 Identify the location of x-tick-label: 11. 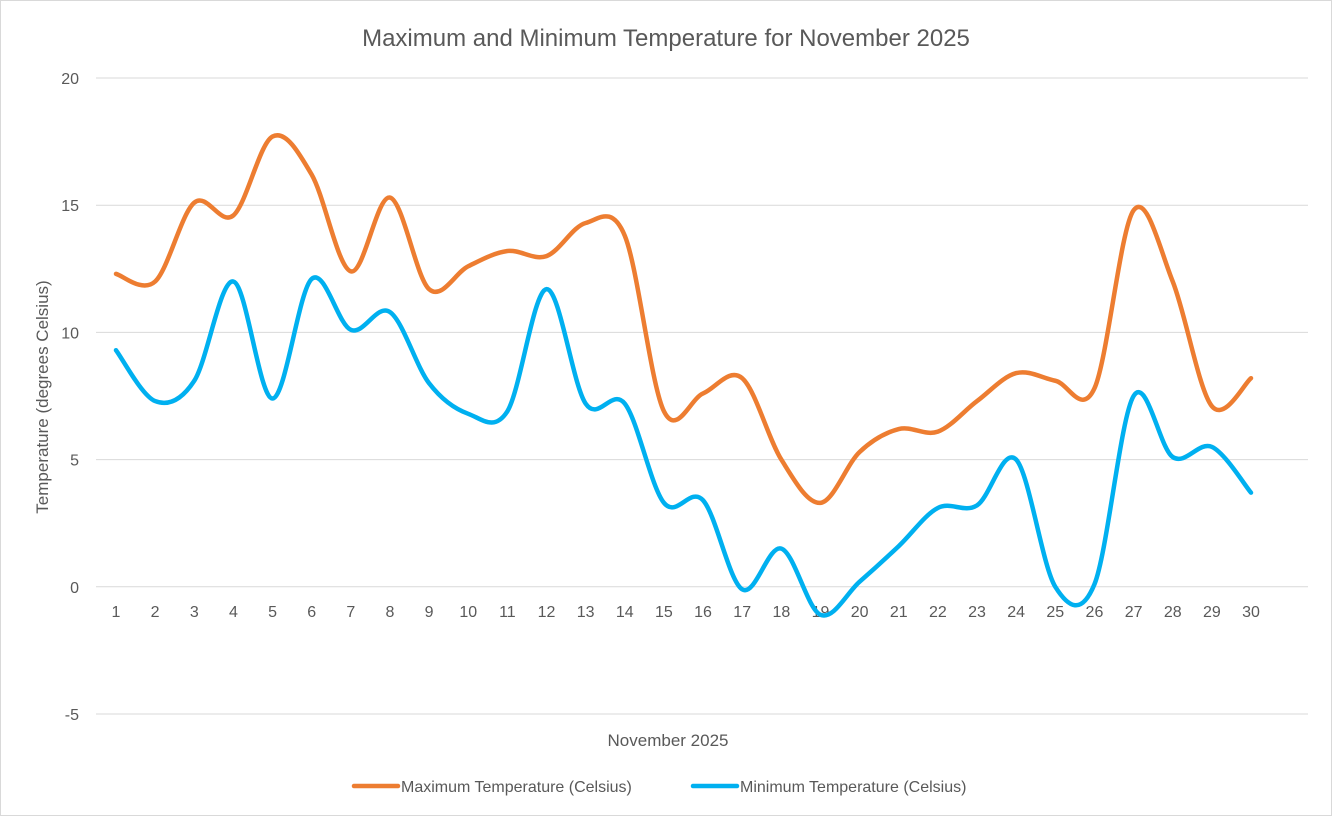
(507, 612).